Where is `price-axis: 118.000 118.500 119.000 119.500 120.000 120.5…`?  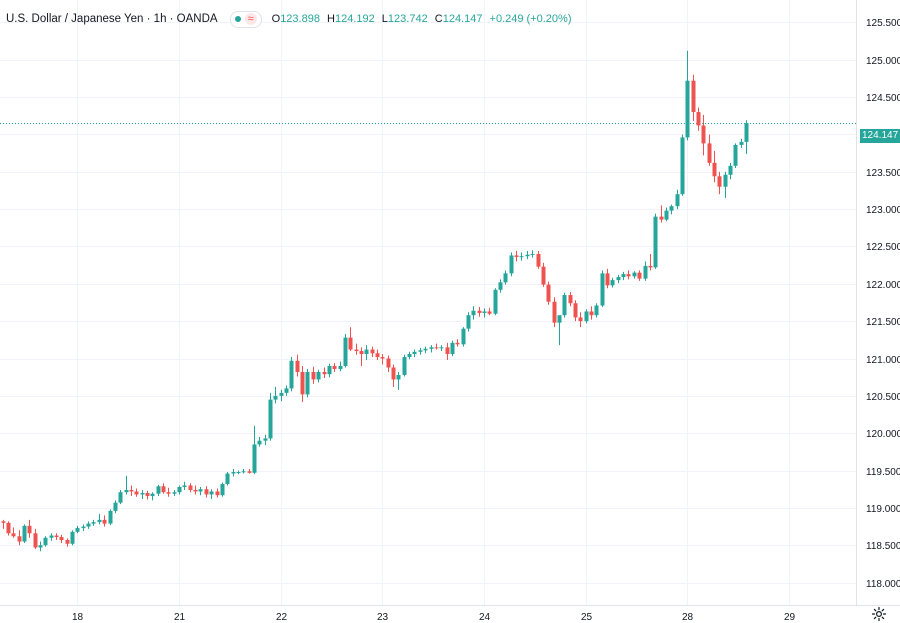 price-axis: 118.000 118.500 119.000 119.500 120.000 120.5… is located at coordinates (883, 304).